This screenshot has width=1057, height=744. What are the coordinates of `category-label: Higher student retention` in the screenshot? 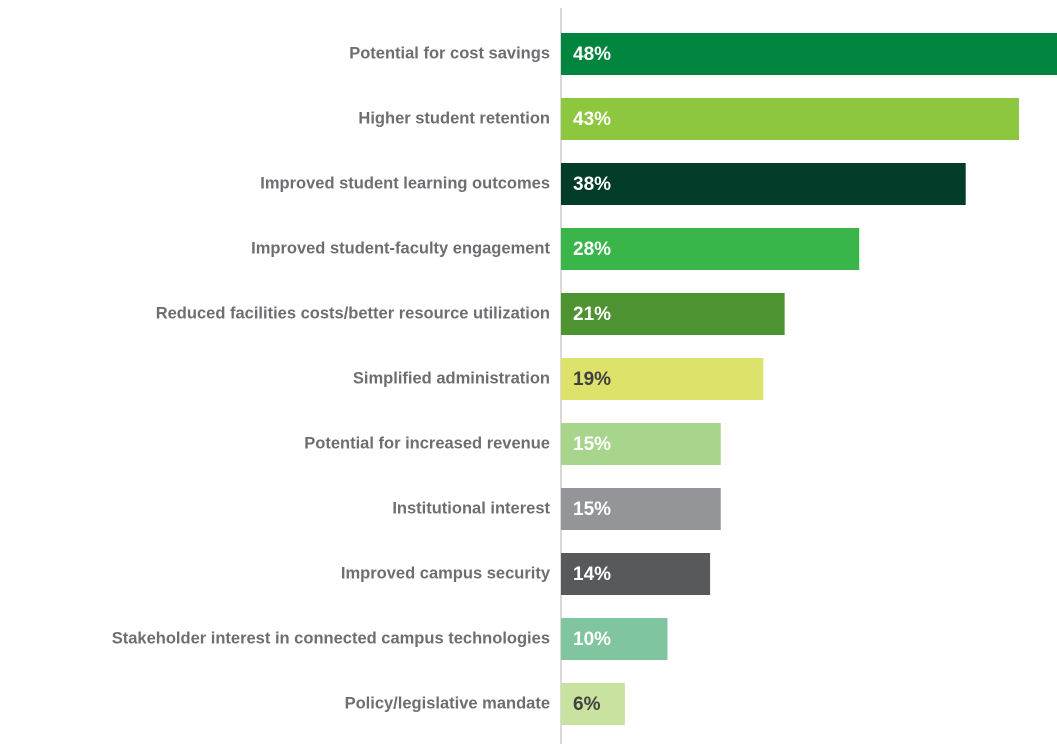 It's located at (454, 118).